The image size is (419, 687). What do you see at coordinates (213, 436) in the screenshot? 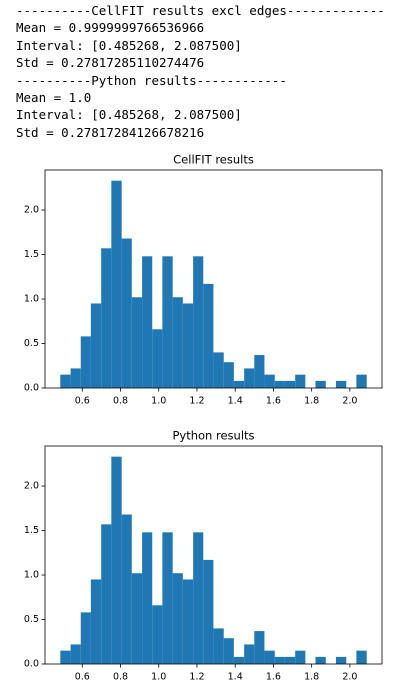
I see `chart-title: Python results` at bounding box center [213, 436].